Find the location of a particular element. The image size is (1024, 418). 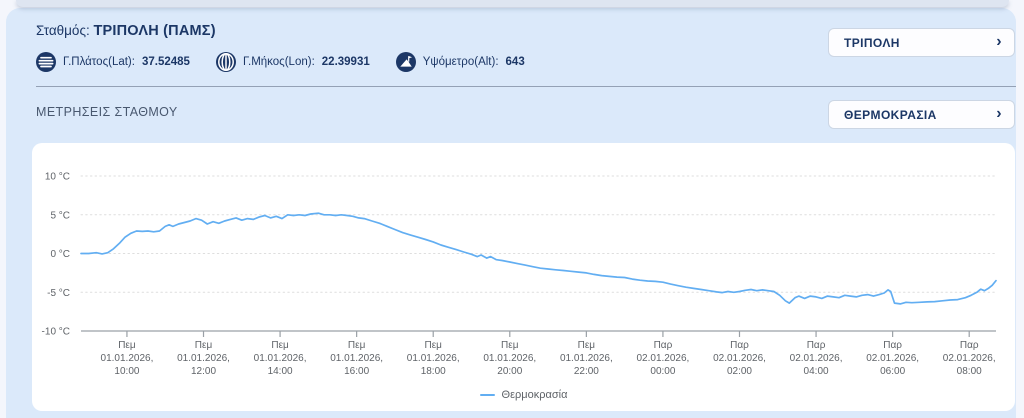

legend-label: Θερμοκρασία is located at coordinates (534, 395).